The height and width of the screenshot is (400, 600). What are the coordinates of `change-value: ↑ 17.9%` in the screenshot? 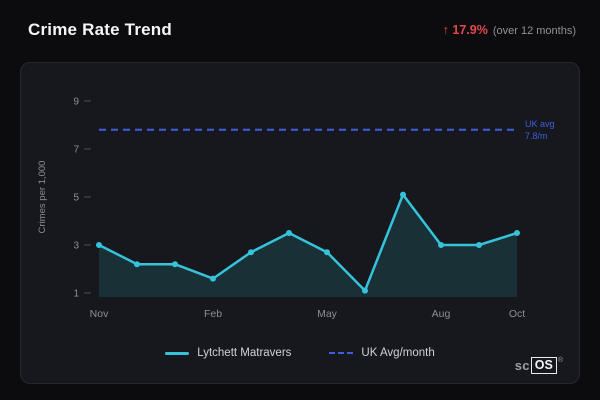 It's located at (465, 30).